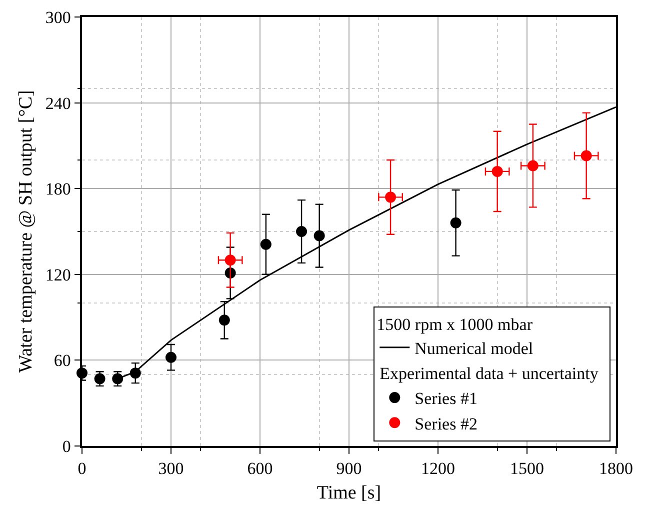  Describe the element at coordinates (489, 374) in the screenshot. I see `annotation: Experimental data + uncertainty` at that location.